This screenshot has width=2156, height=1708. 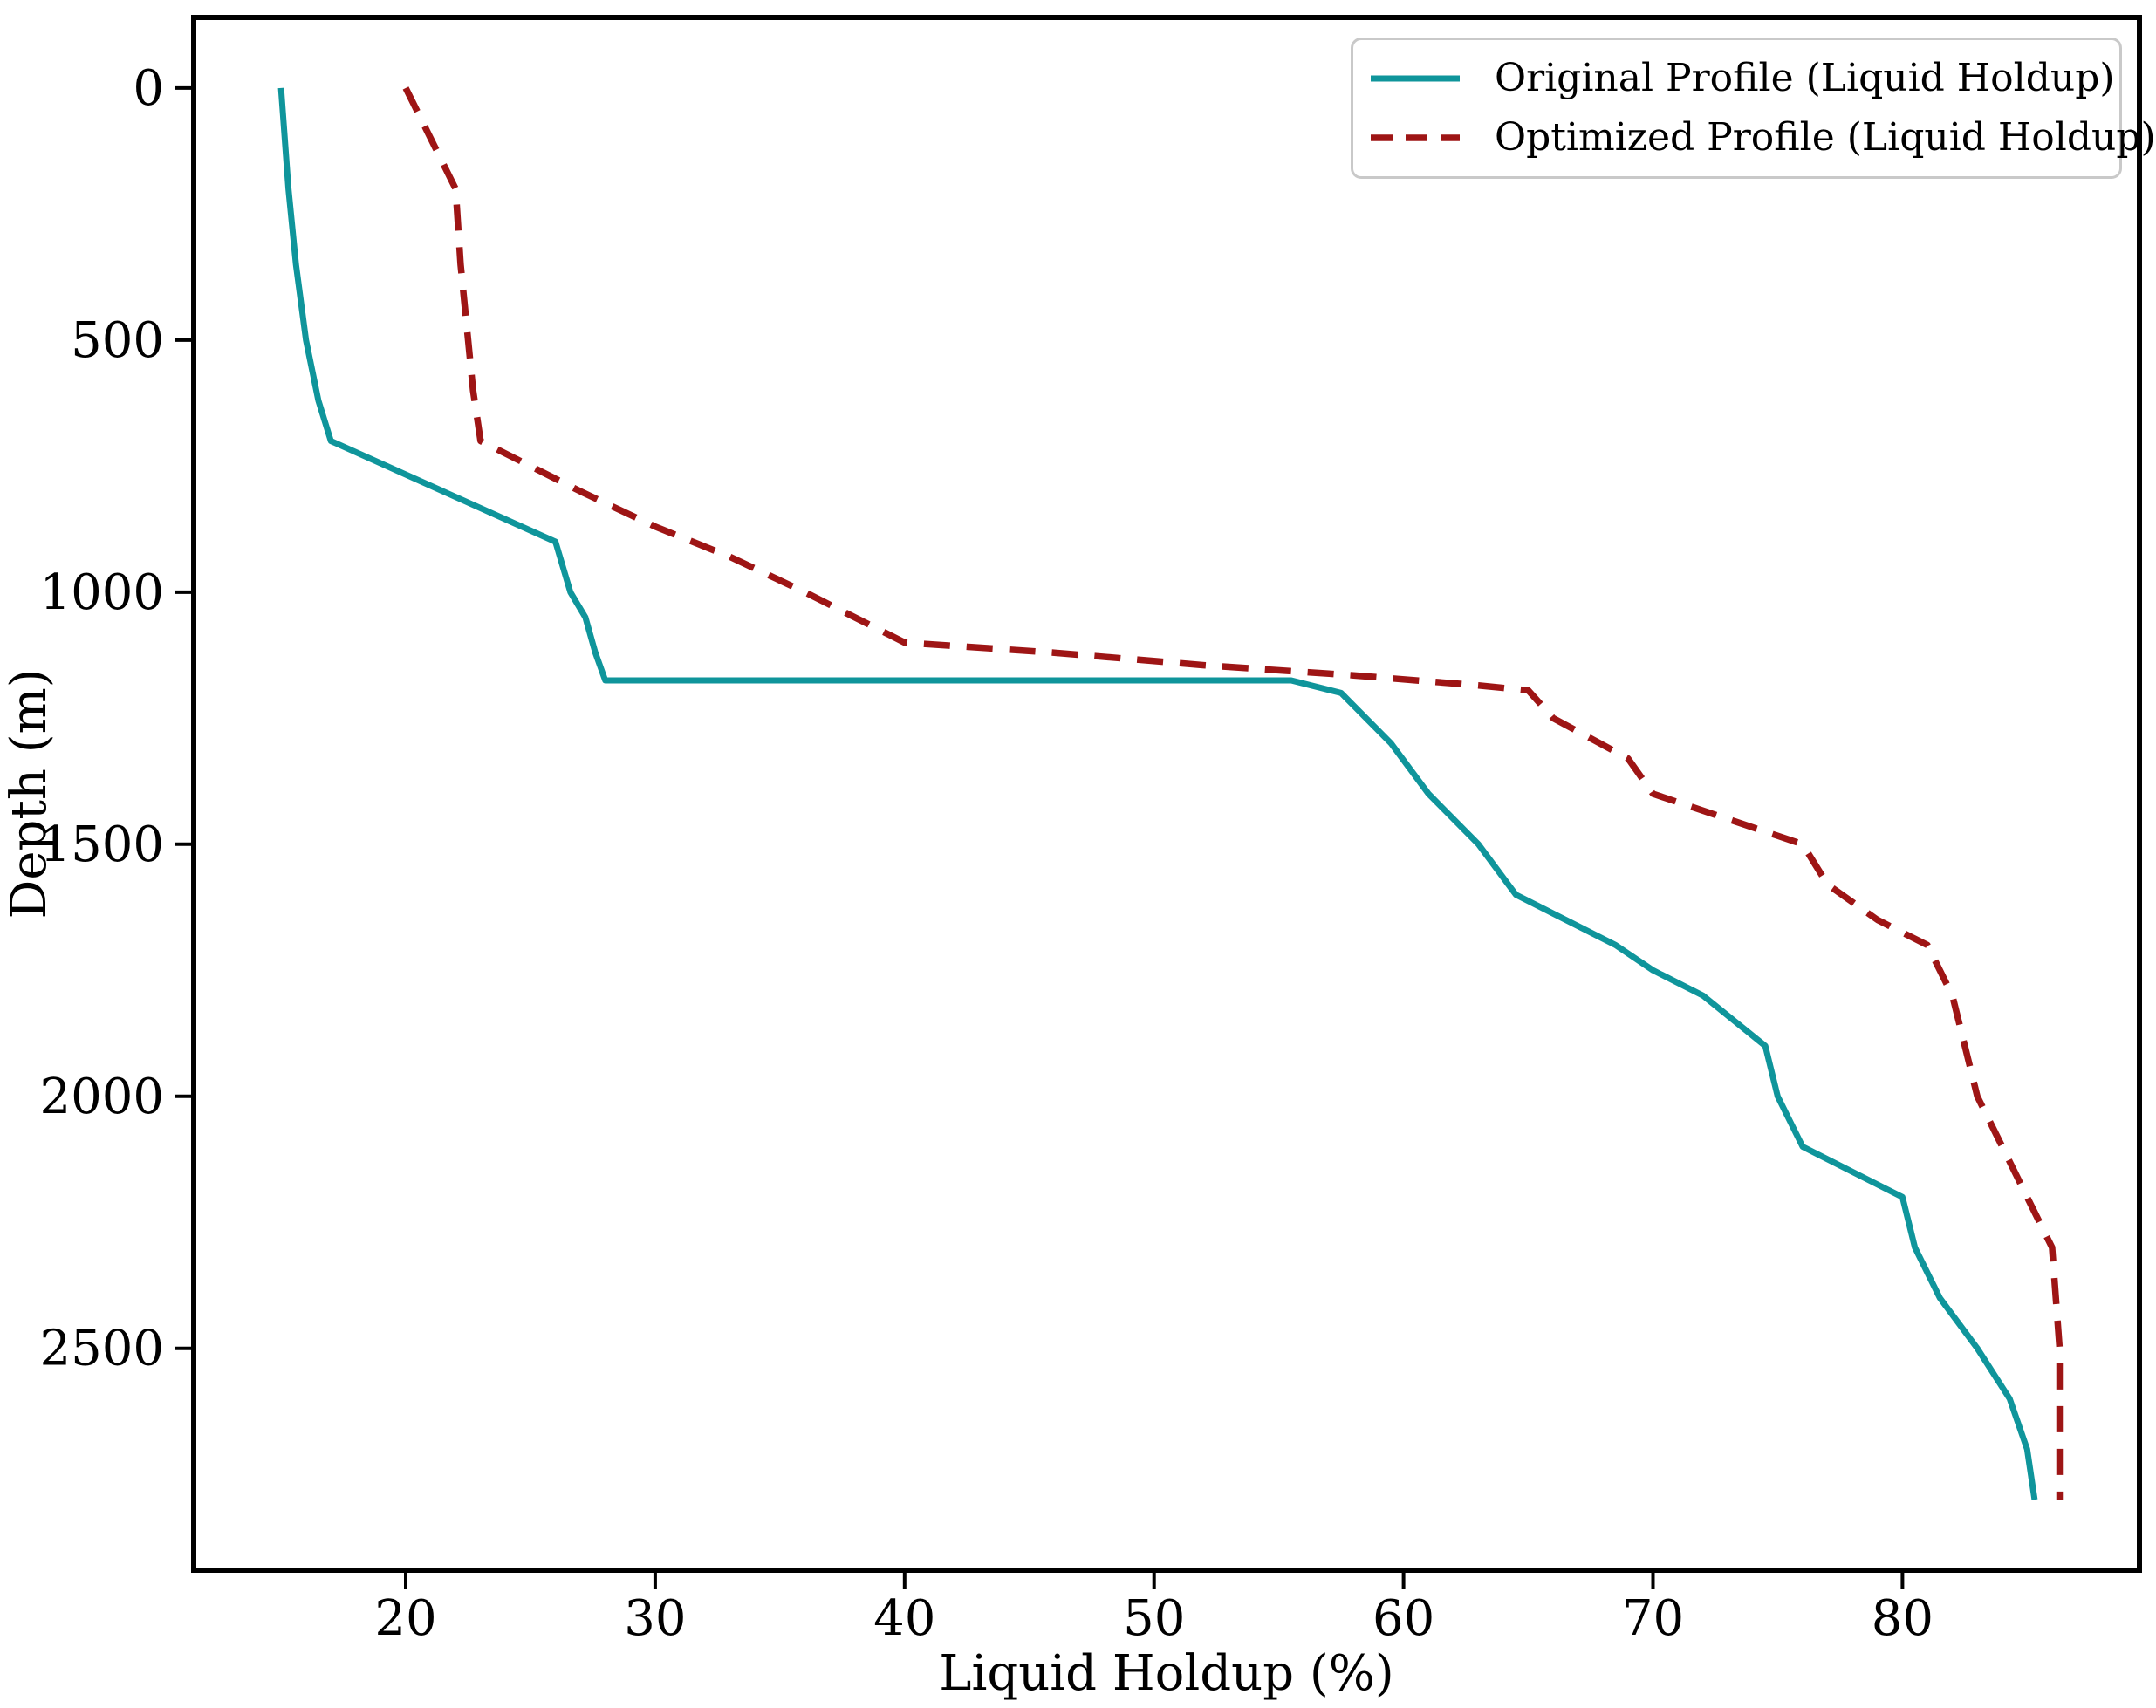 What do you see at coordinates (1154, 1618) in the screenshot?
I see `x-tick-label: 50` at bounding box center [1154, 1618].